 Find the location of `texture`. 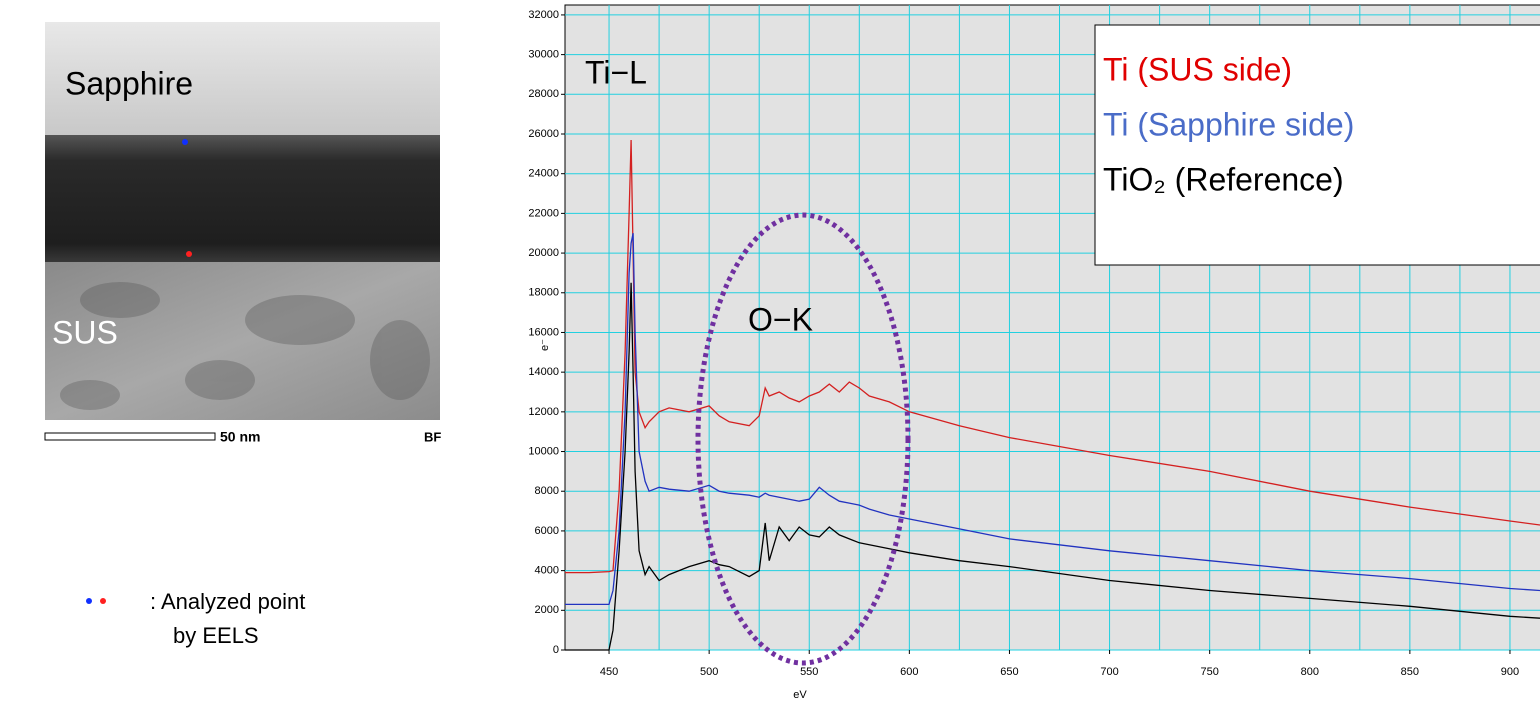

texture is located at coordinates (245, 346).